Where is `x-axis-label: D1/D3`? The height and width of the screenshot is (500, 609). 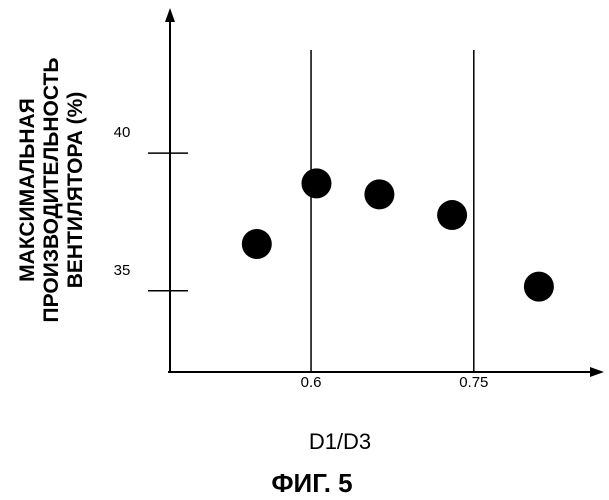
x-axis-label: D1/D3 is located at coordinates (340, 441).